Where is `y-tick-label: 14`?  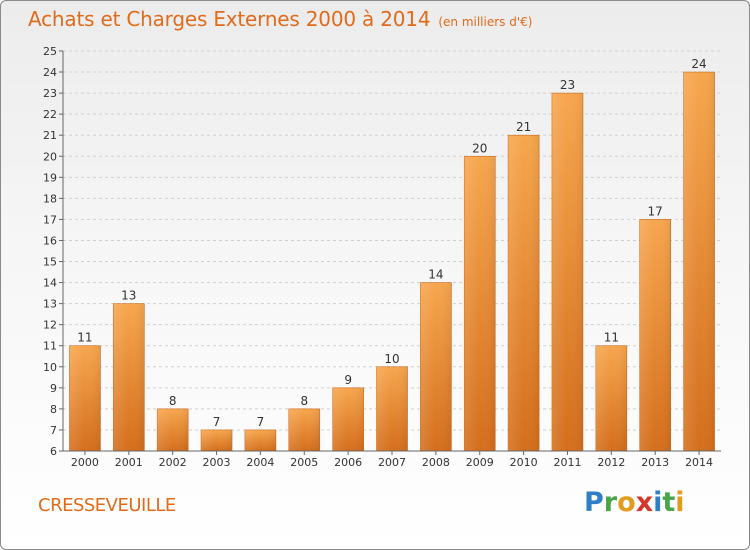
y-tick-label: 14 is located at coordinates (50, 283).